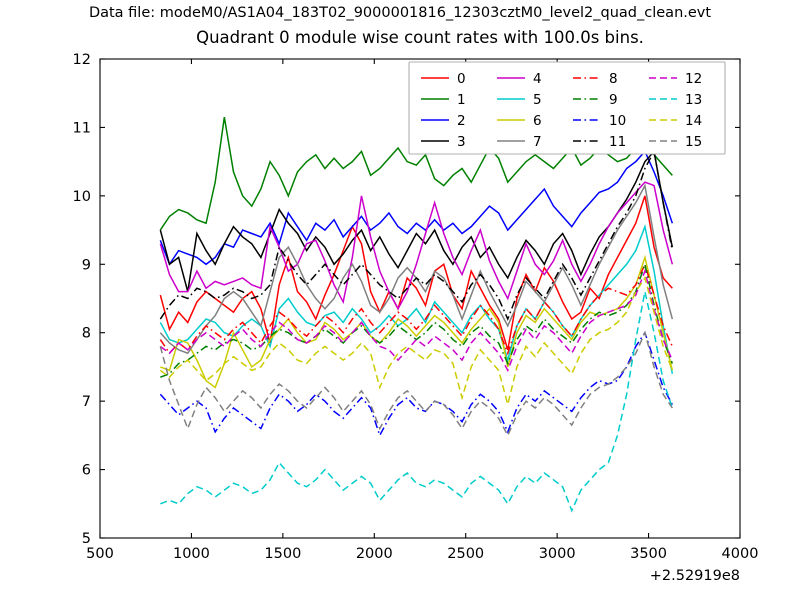 The width and height of the screenshot is (800, 600). What do you see at coordinates (695, 576) in the screenshot?
I see `x-axis-offset-label: +2.52919e8` at bounding box center [695, 576].